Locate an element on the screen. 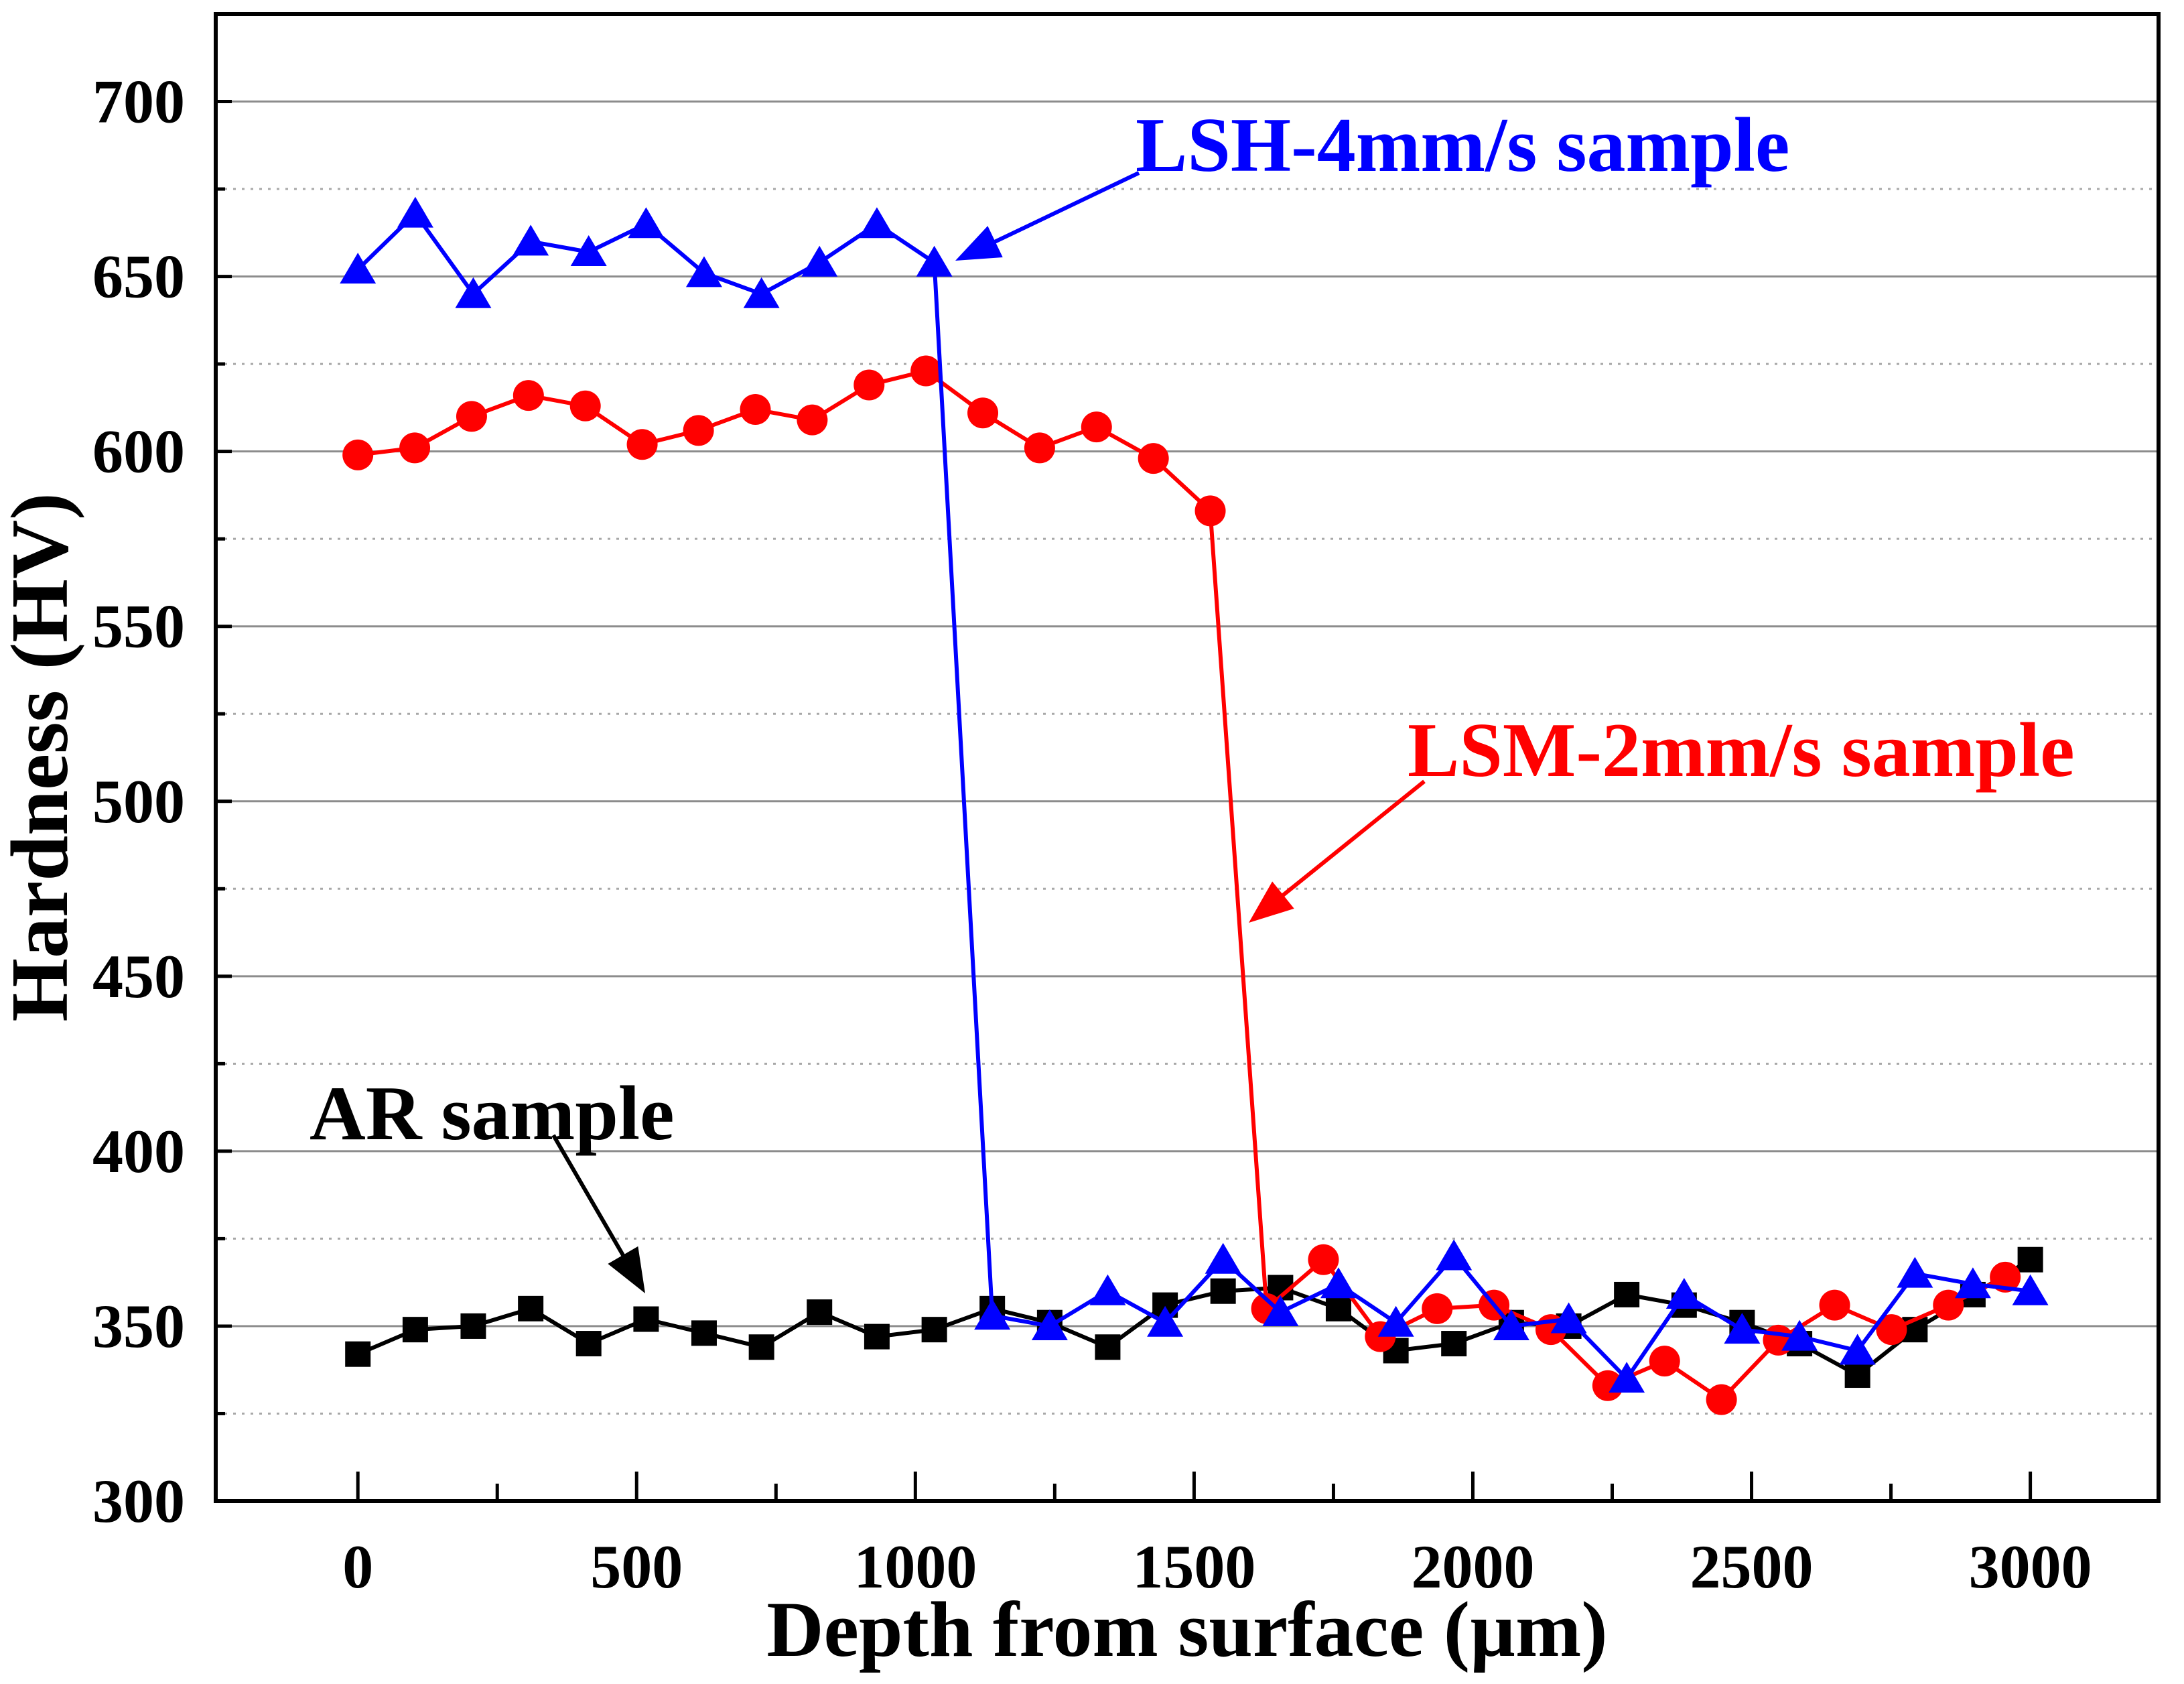 Image resolution: width=2184 pixels, height=1684 pixels. x-tick-label: 500 is located at coordinates (636, 1567).